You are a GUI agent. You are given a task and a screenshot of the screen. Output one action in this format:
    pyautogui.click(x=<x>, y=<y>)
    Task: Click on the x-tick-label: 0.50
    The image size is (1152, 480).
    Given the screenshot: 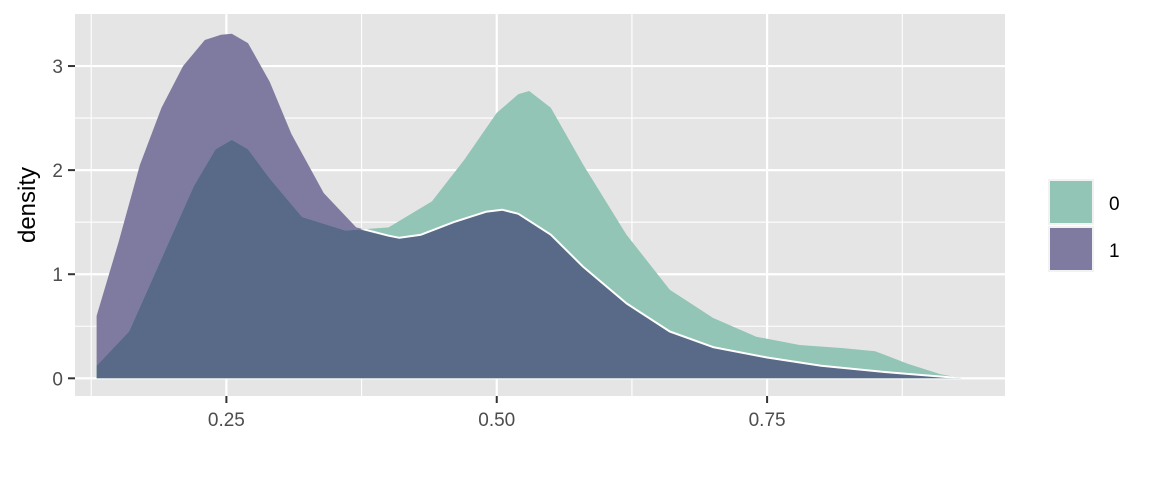 What is the action you would take?
    pyautogui.click(x=496, y=420)
    